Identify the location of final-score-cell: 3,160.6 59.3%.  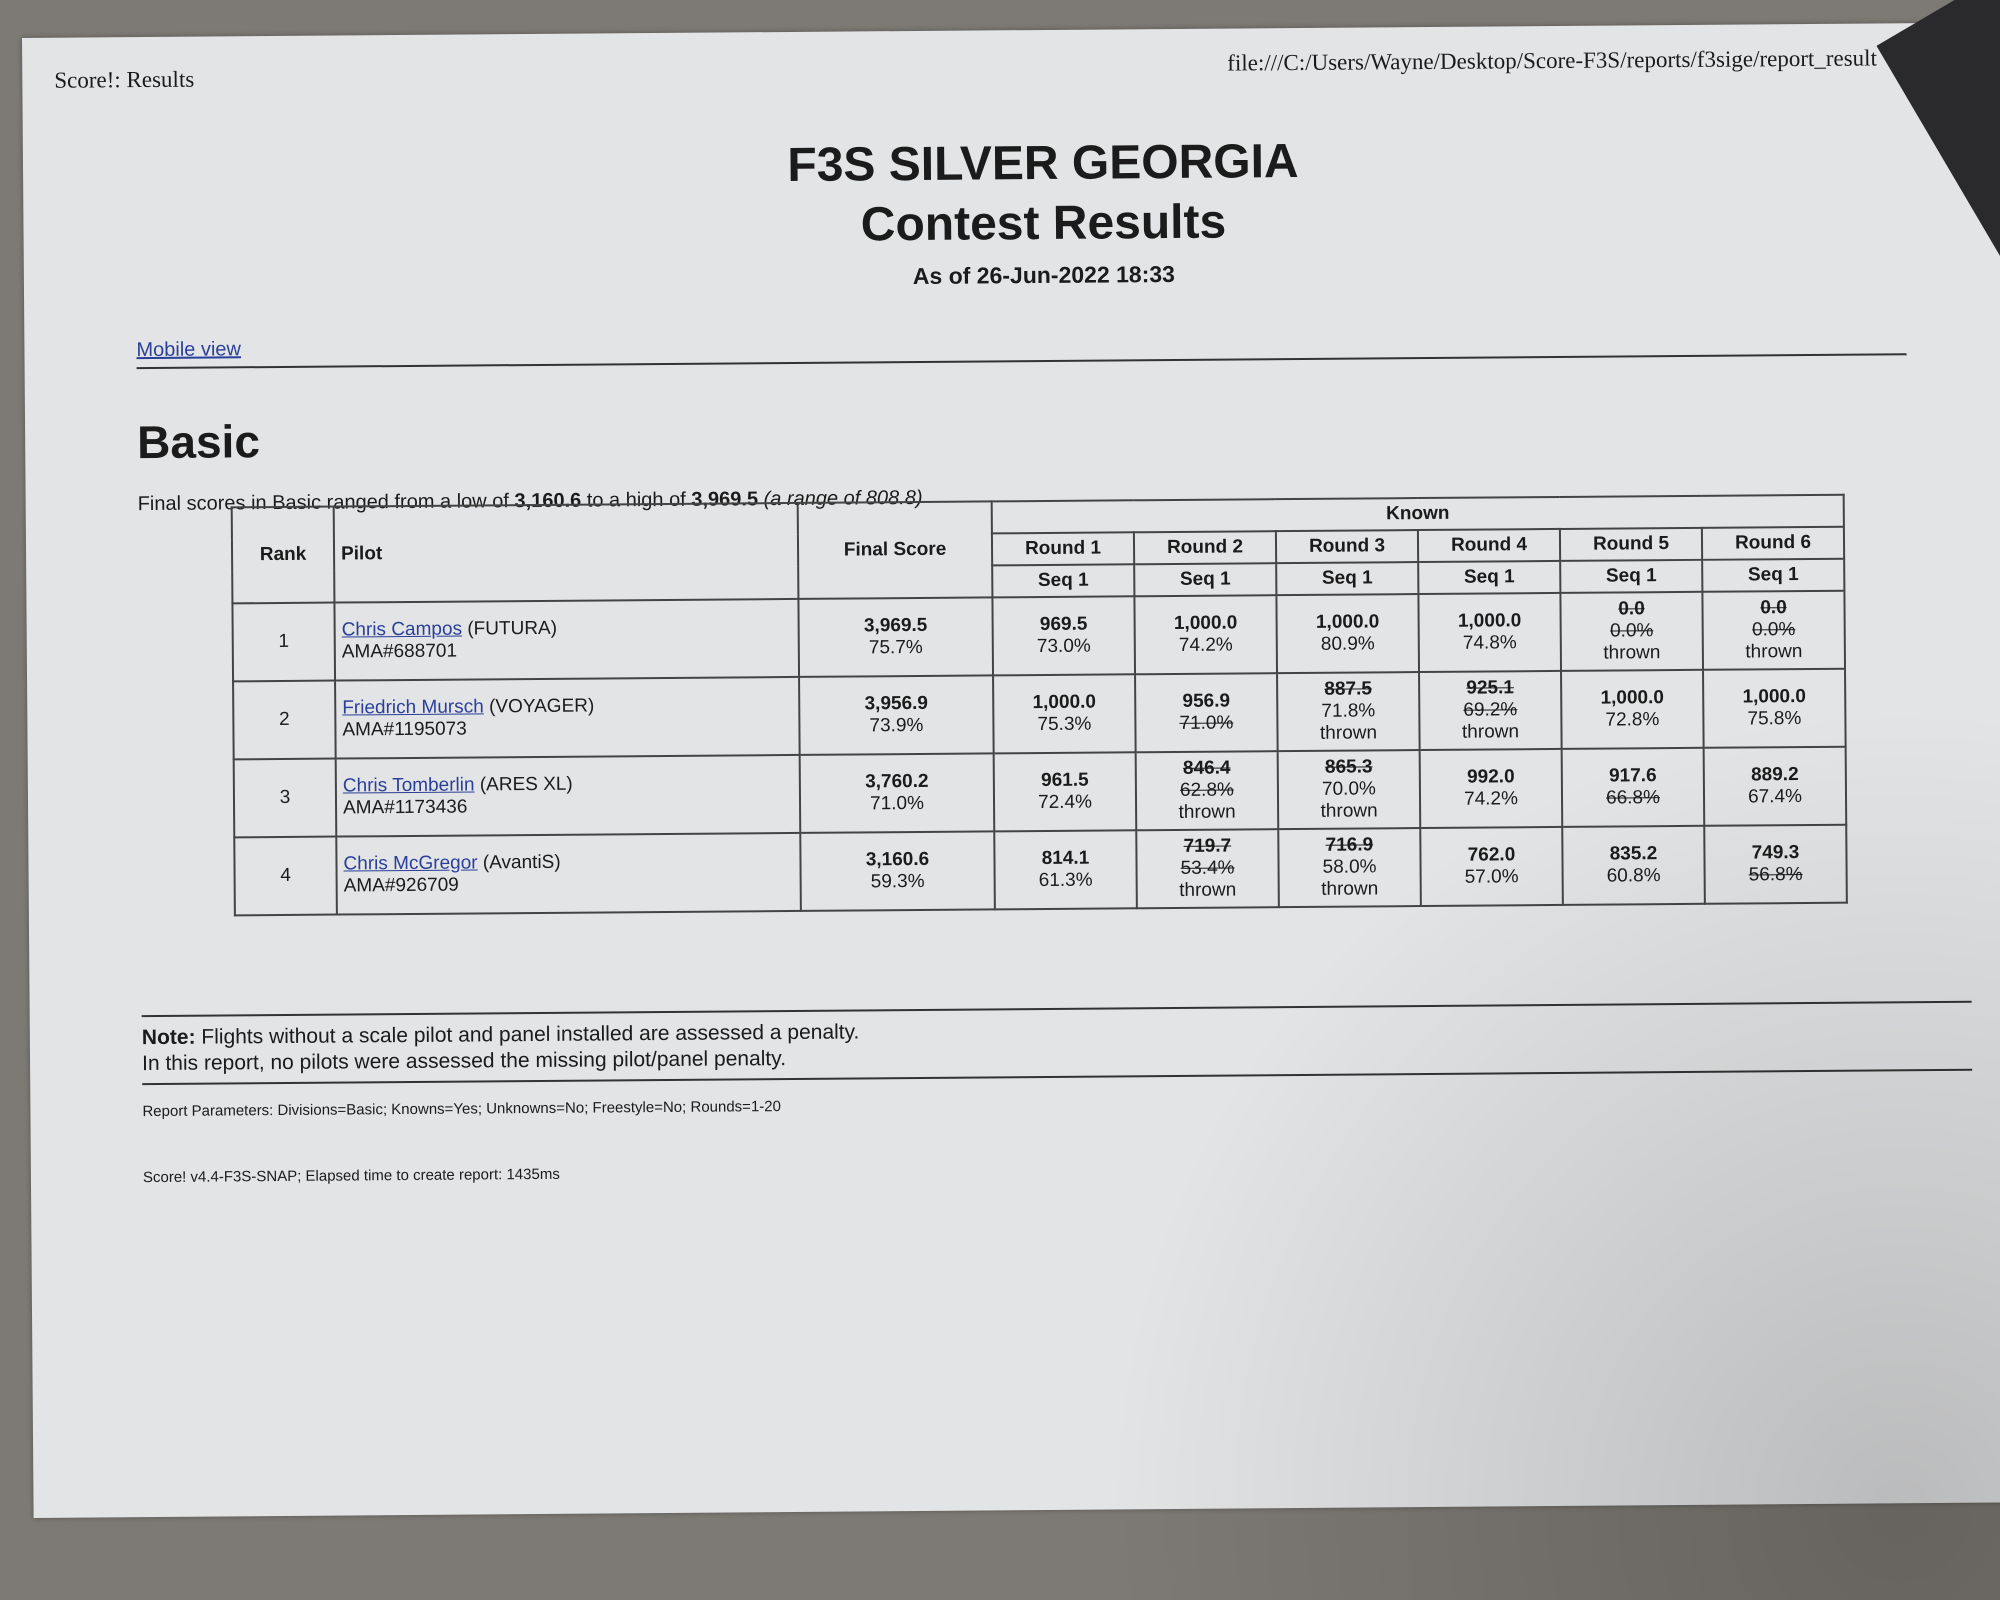
(897, 871).